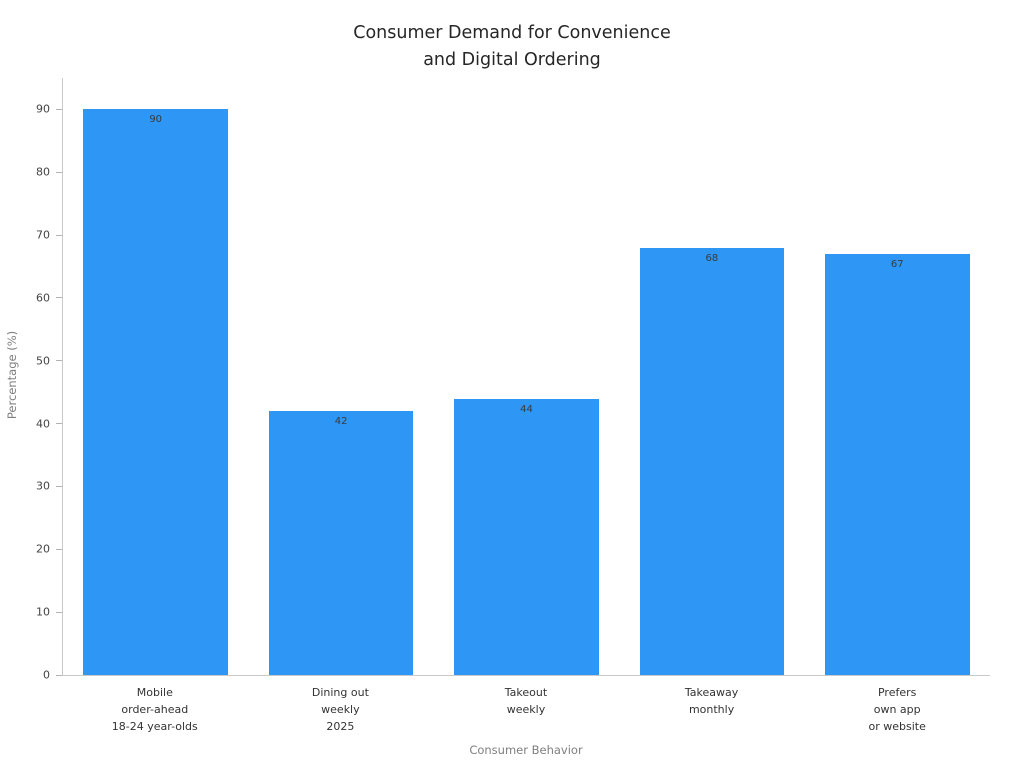  I want to click on y-axis-label: Percentage (%), so click(12, 375).